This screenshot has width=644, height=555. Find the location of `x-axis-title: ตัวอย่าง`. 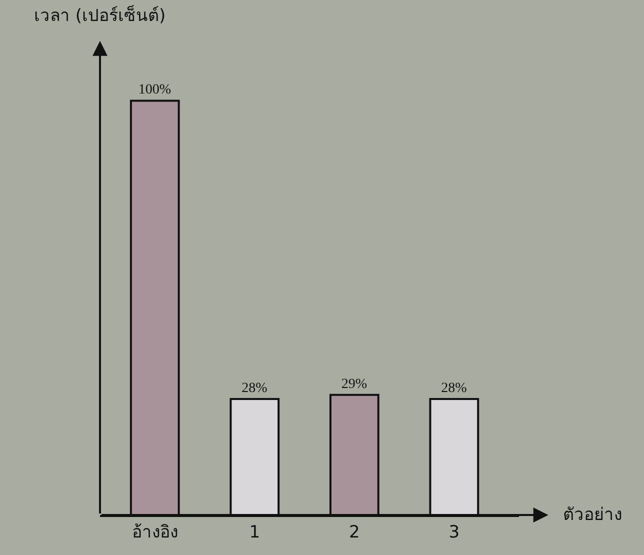

x-axis-title: ตัวอย่าง is located at coordinates (592, 515).